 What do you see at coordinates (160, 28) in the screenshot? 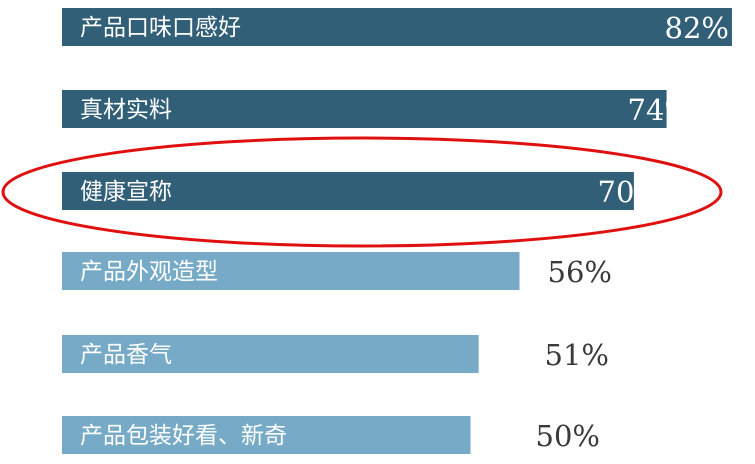
I see `category-label-1: 产品口味口感好` at bounding box center [160, 28].